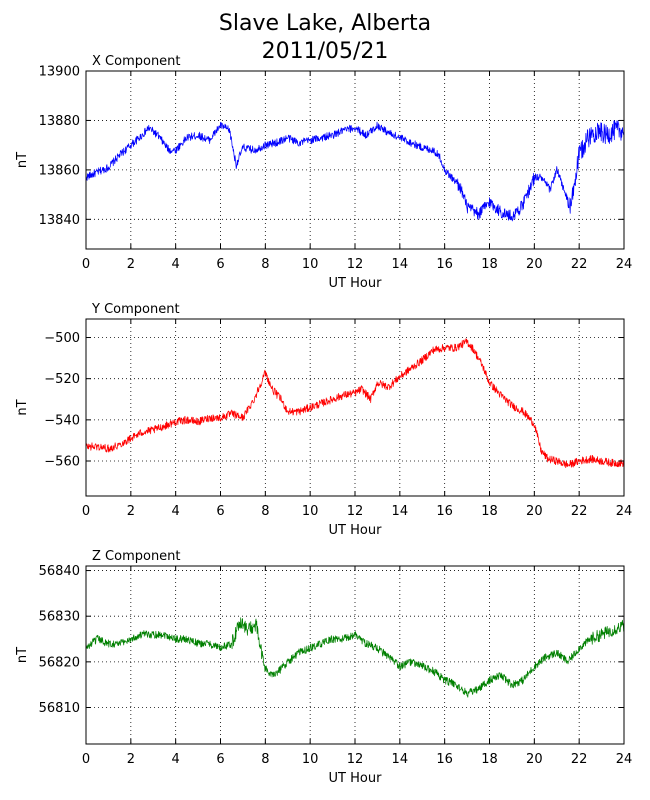 This screenshot has width=650, height=800. Describe the element at coordinates (355, 657) in the screenshot. I see `z-component-trace` at that location.